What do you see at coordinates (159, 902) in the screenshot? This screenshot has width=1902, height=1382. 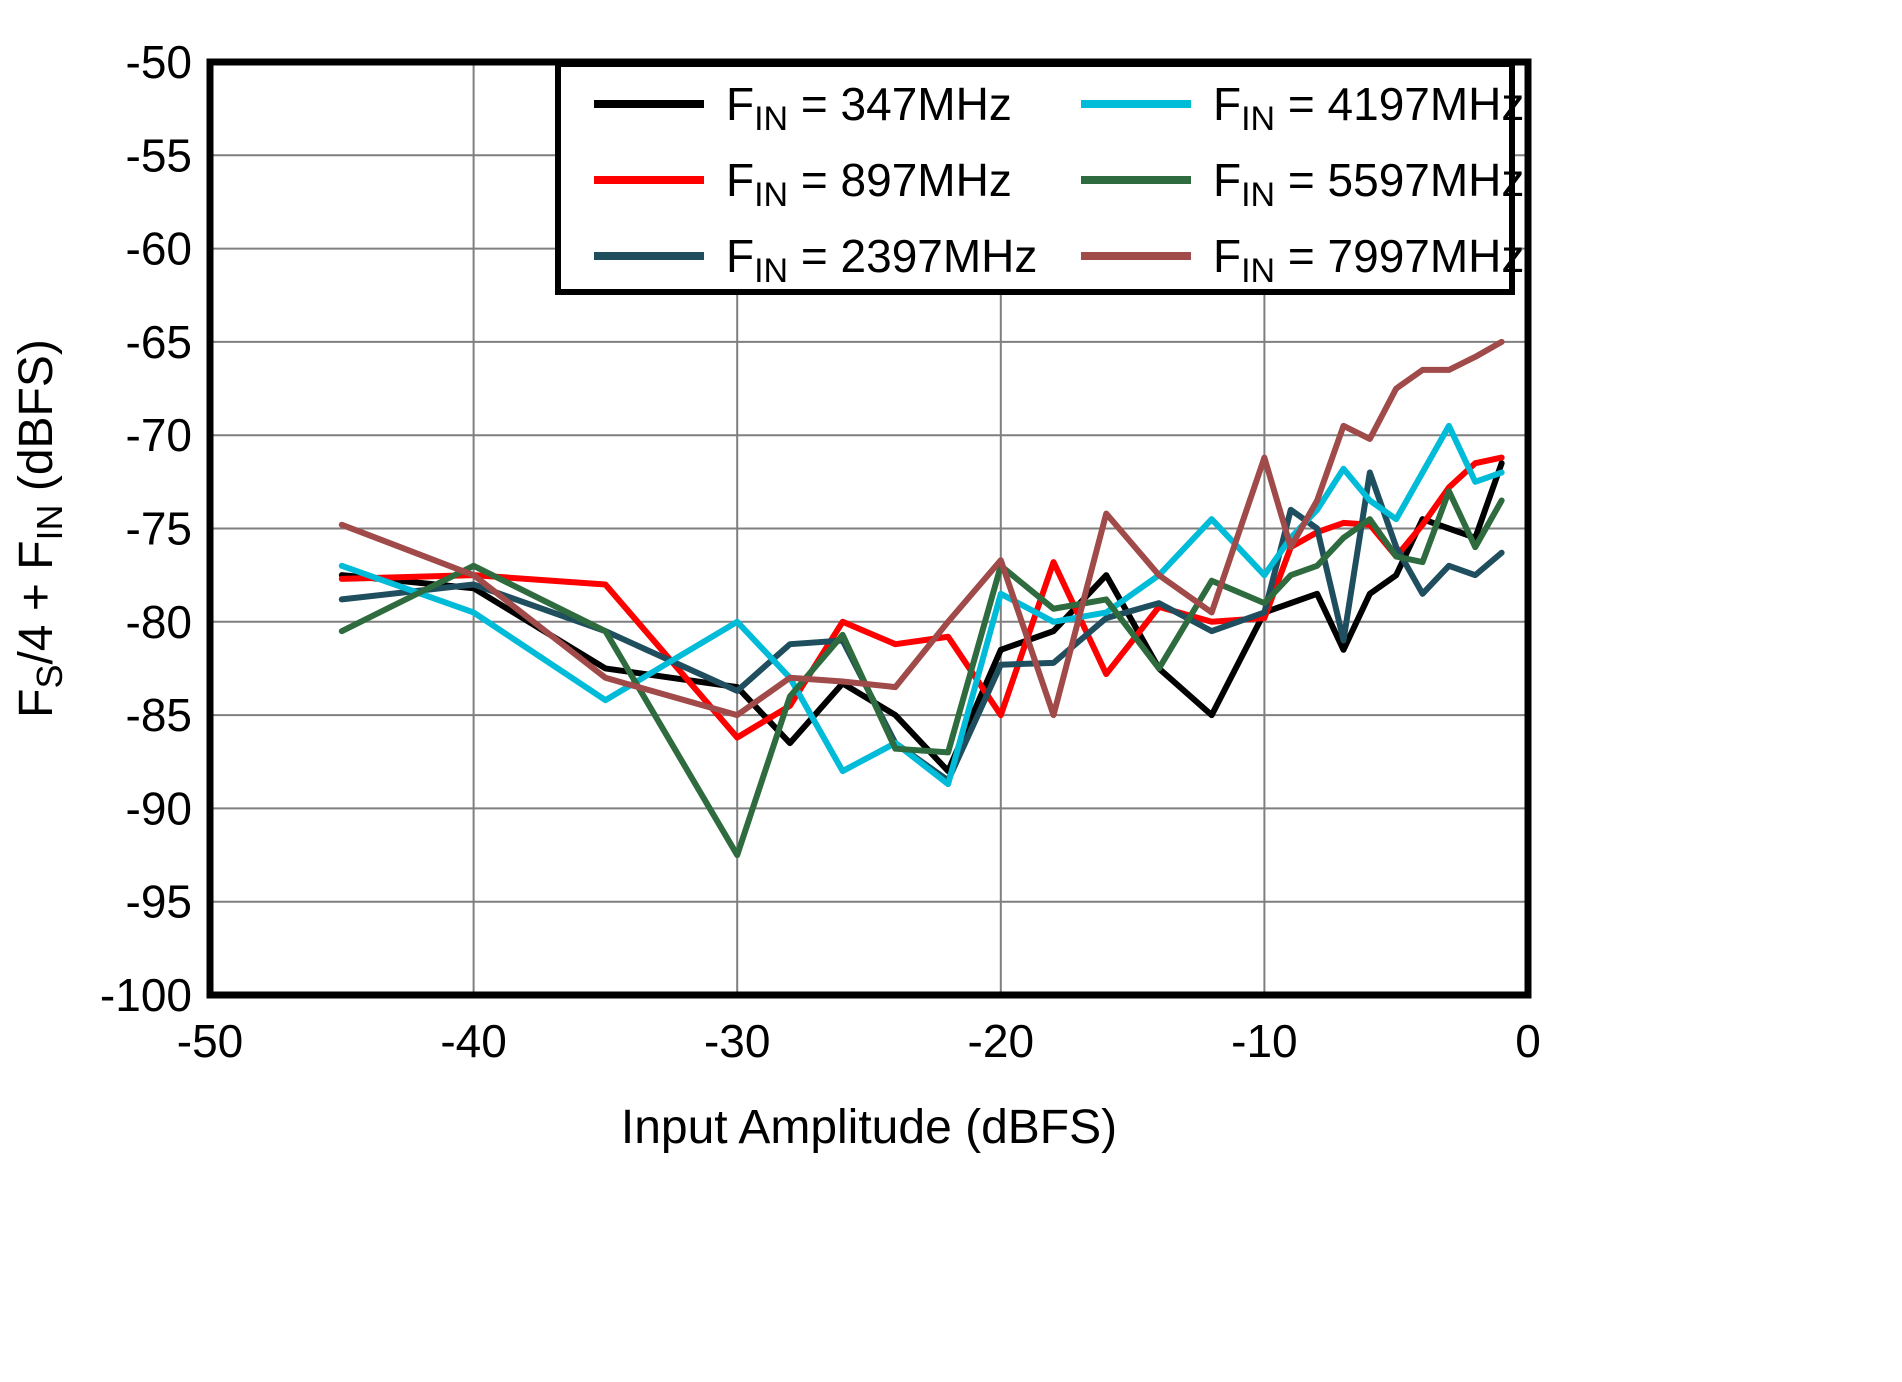 I see `y-tick-label: -95` at bounding box center [159, 902].